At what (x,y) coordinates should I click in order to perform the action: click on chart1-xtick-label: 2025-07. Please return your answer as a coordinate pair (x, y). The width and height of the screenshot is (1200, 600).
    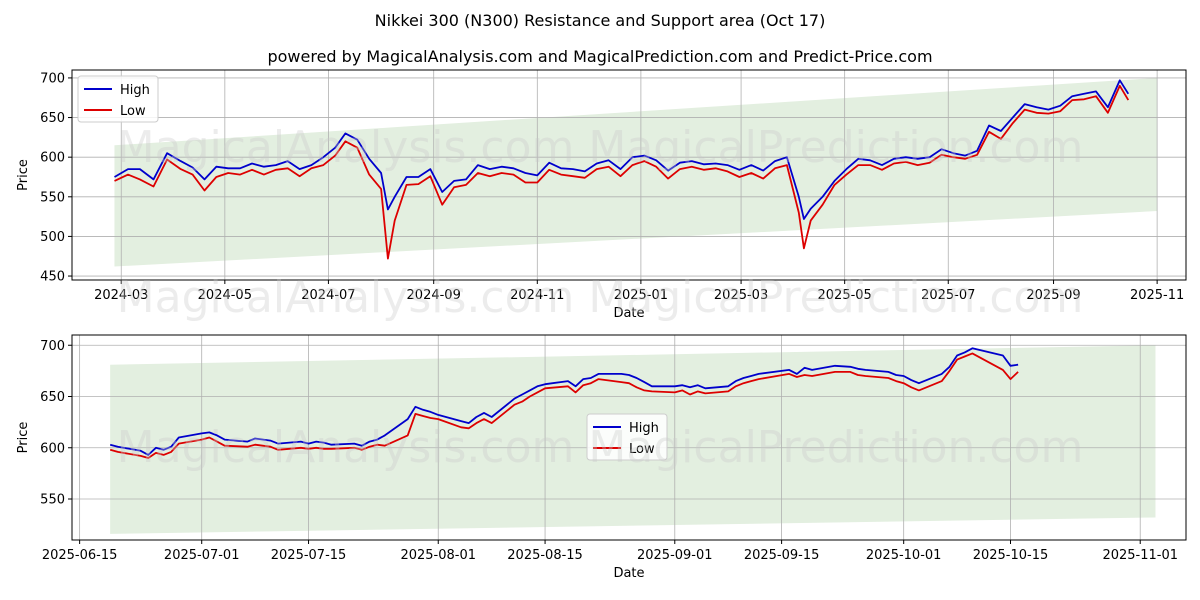
    Looking at the image, I should click on (948, 295).